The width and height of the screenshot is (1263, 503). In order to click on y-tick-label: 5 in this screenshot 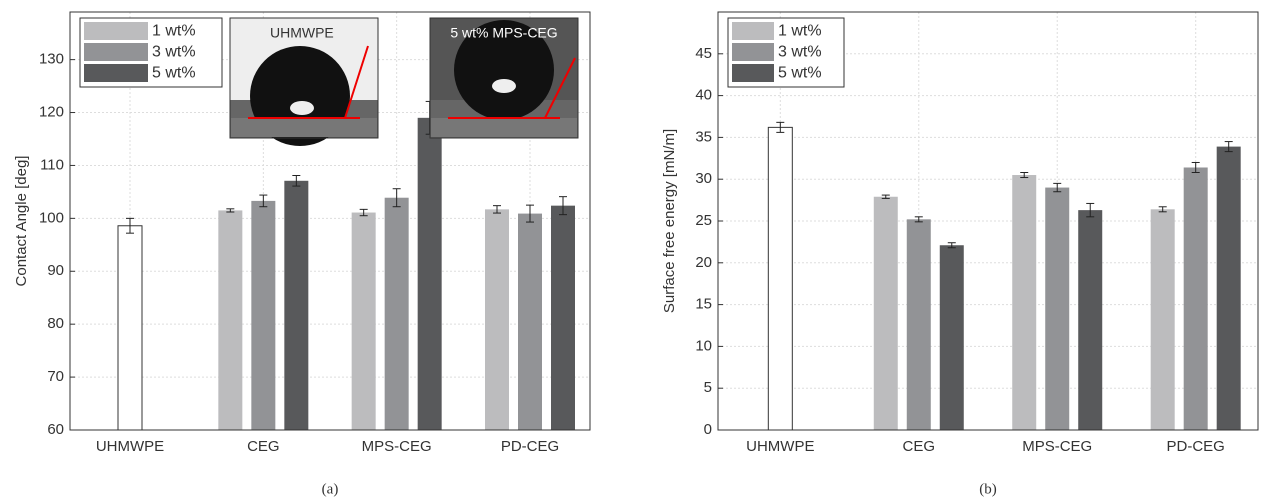, I will do `click(708, 387)`.